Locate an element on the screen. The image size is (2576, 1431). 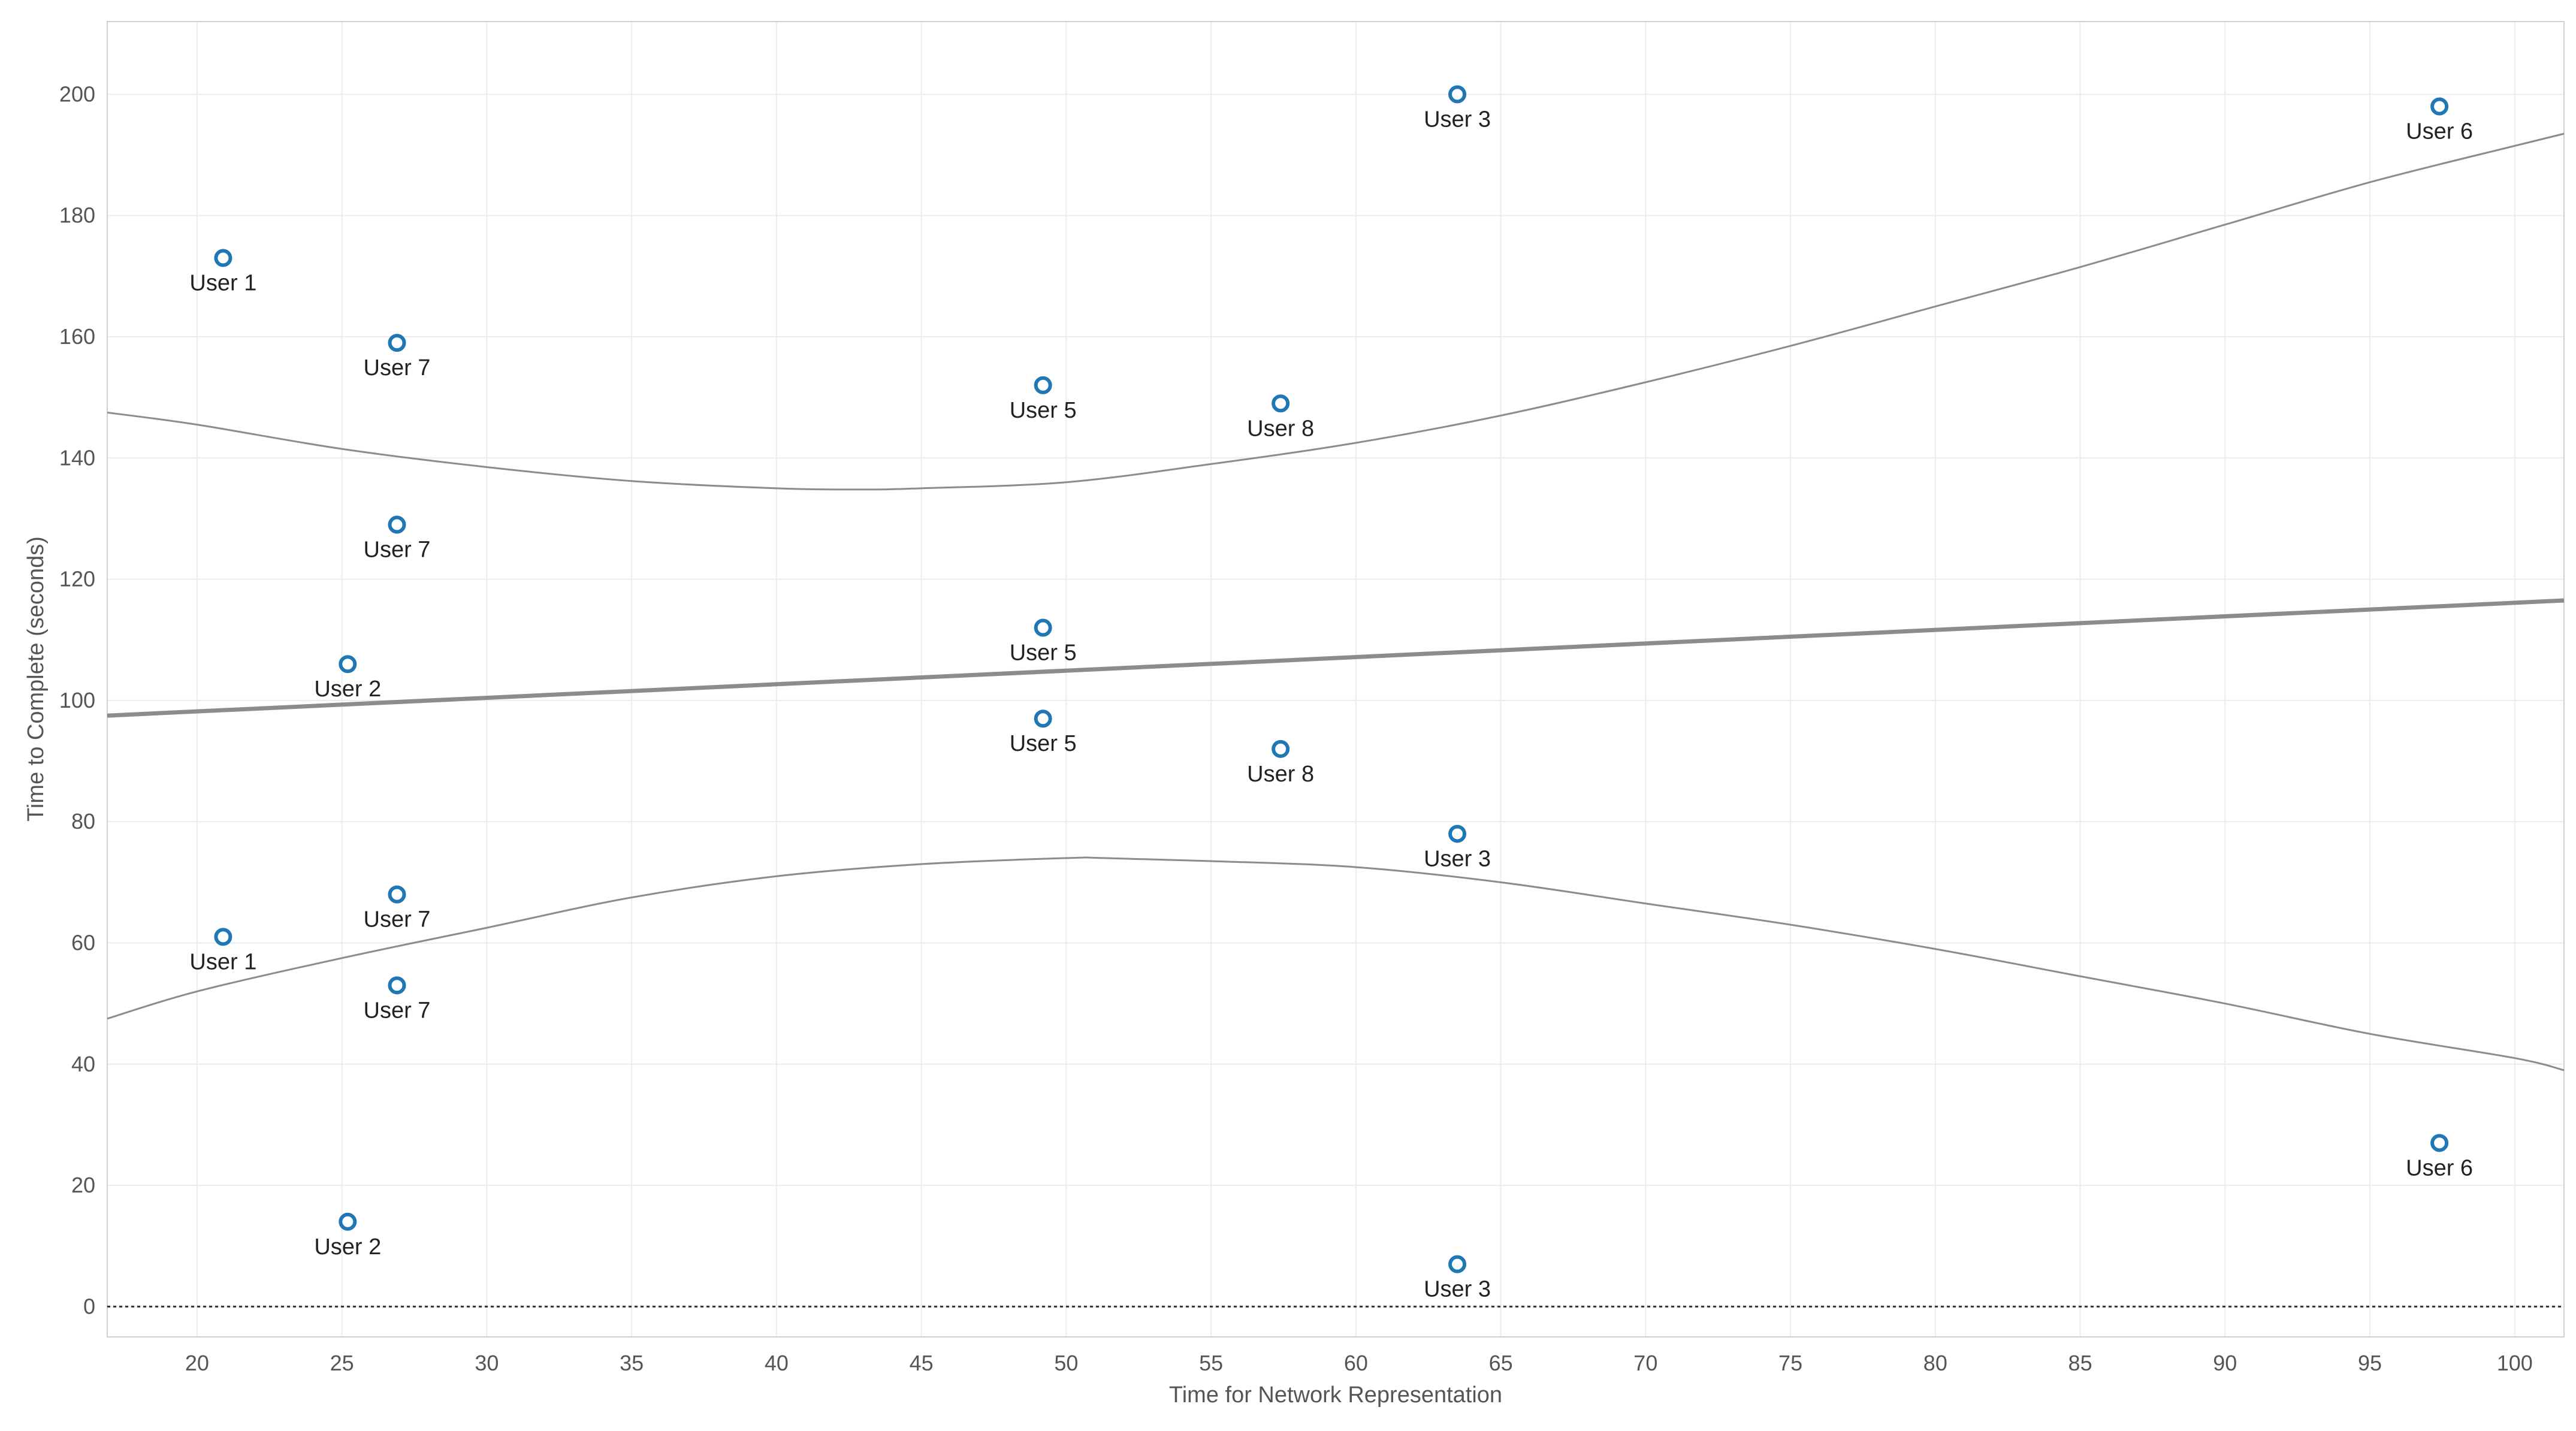
x-tick-label: 20 is located at coordinates (197, 1363).